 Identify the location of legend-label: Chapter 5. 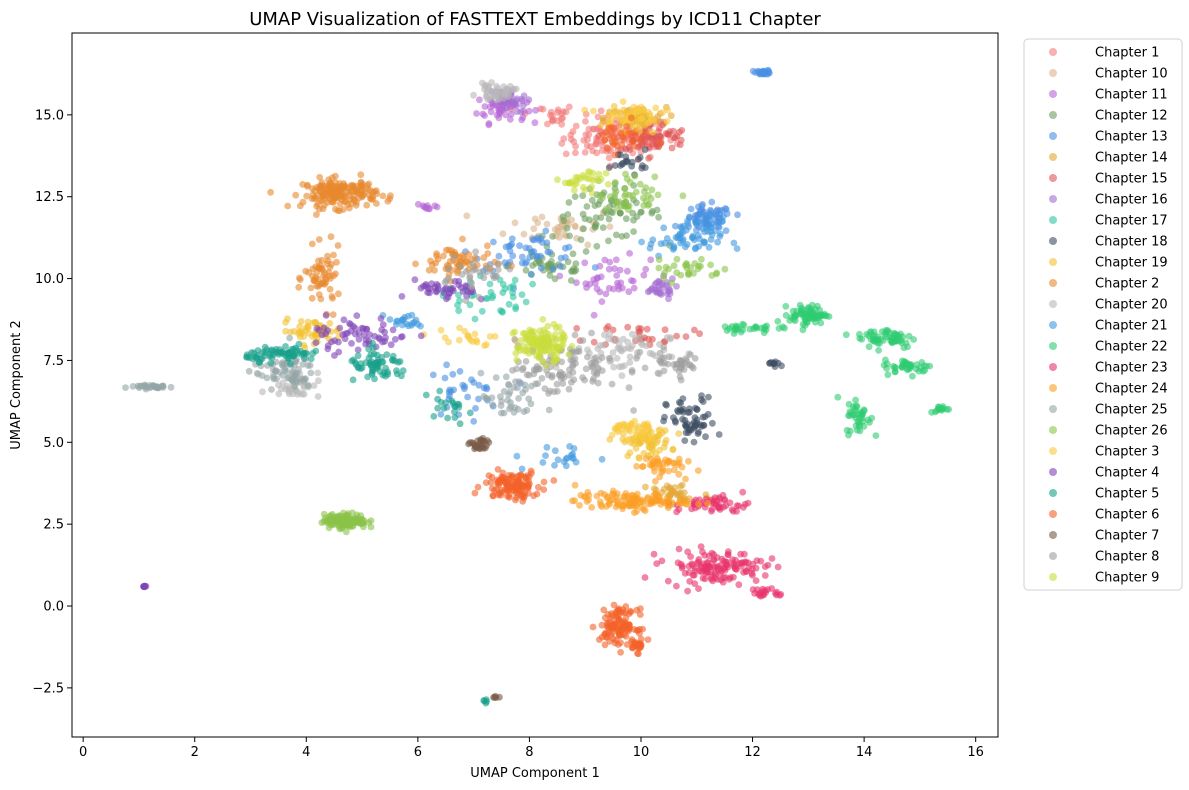
(1127, 494).